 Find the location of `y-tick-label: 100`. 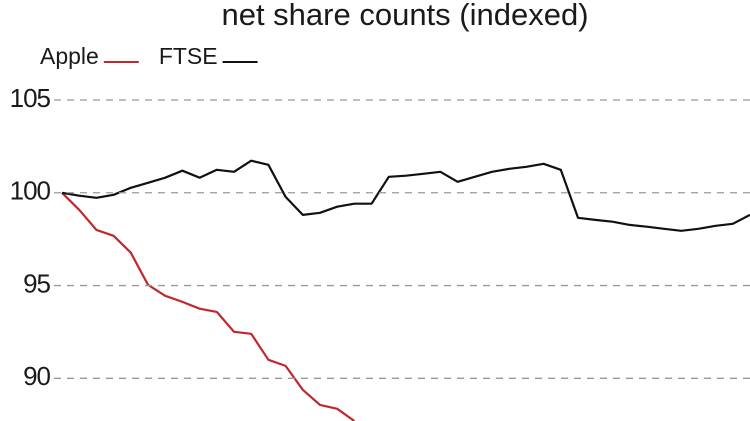

y-tick-label: 100 is located at coordinates (30, 191).